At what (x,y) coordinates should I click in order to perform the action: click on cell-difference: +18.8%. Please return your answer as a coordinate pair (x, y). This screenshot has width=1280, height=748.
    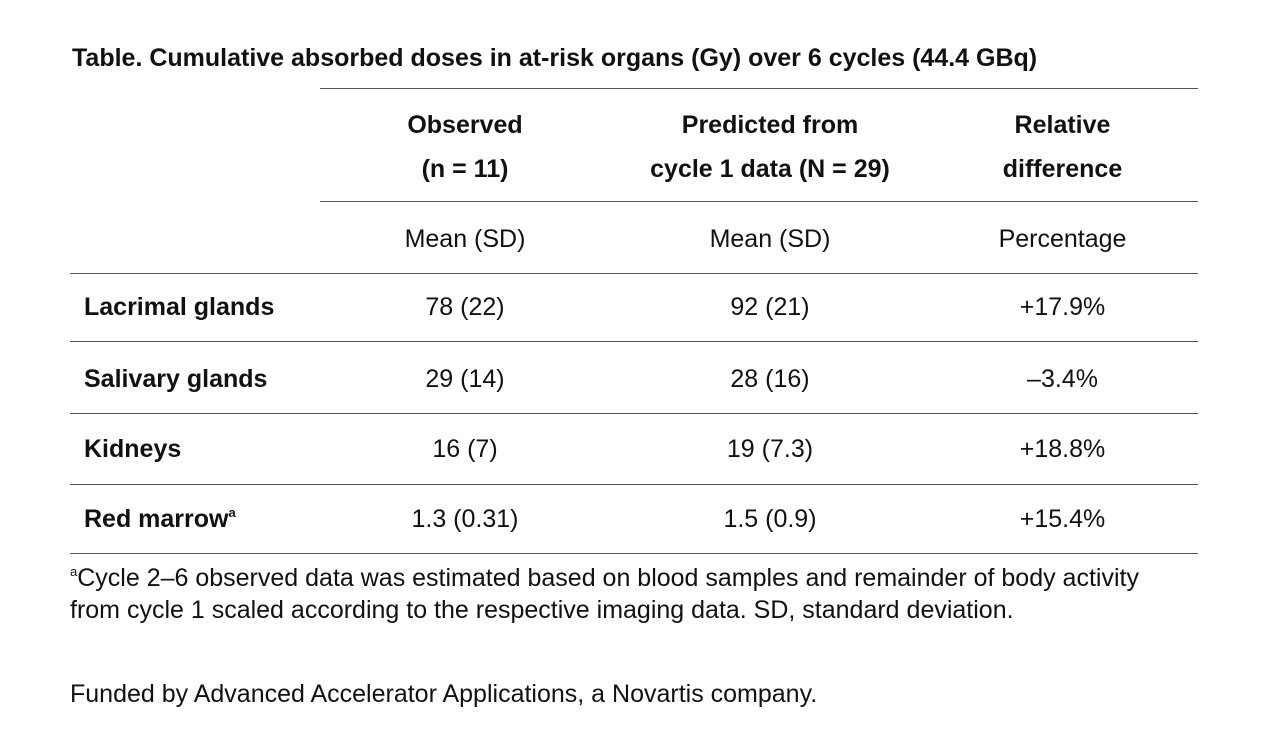
    Looking at the image, I should click on (1062, 449).